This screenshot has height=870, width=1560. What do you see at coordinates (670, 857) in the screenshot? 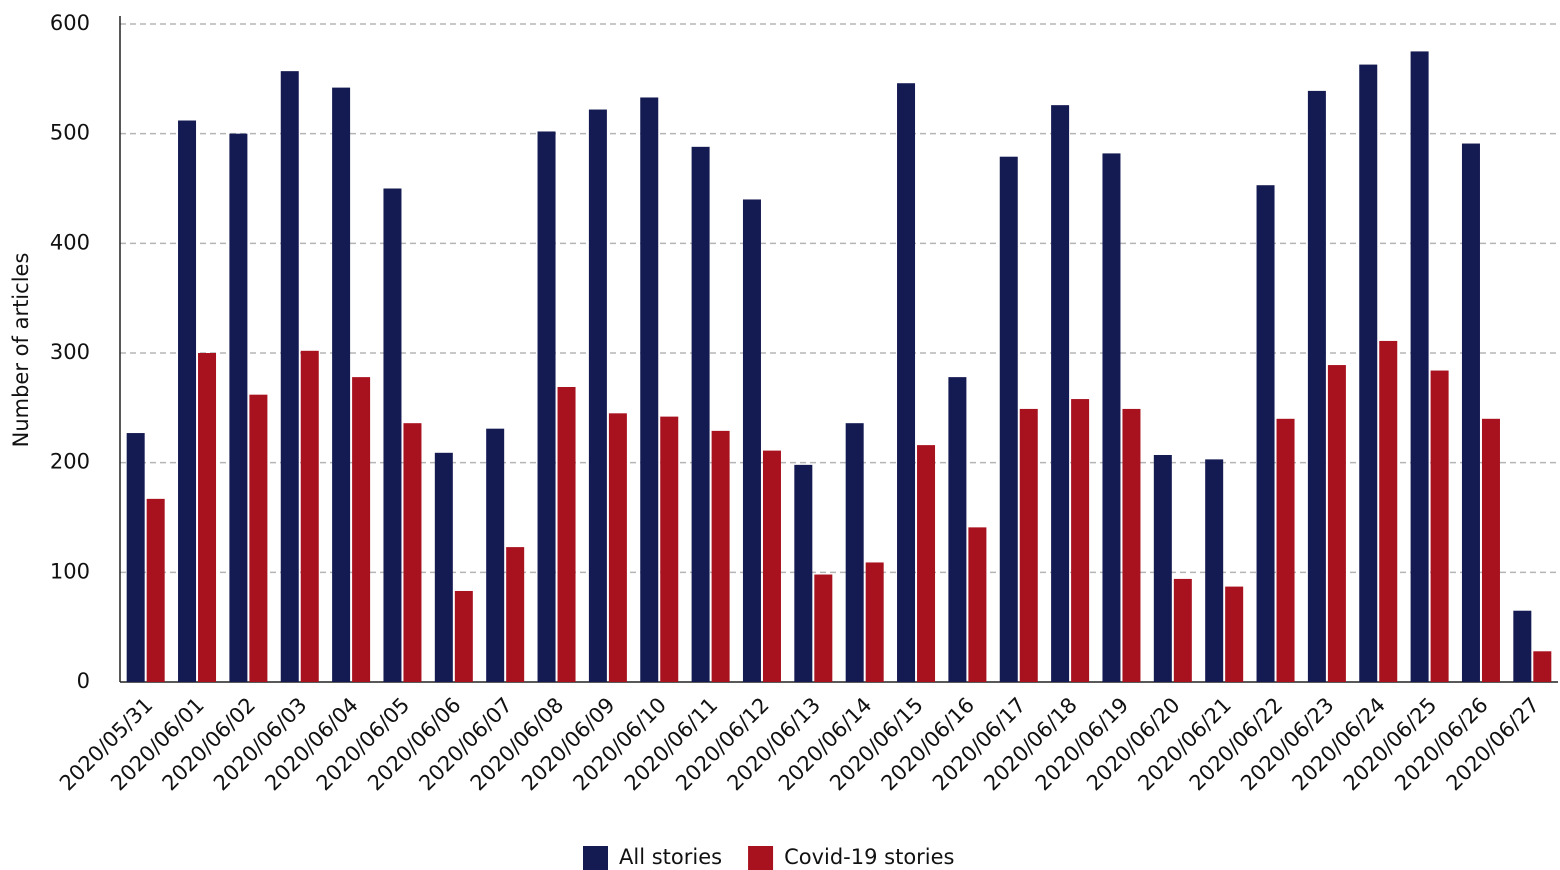
I see `legend-label: All stories` at bounding box center [670, 857].